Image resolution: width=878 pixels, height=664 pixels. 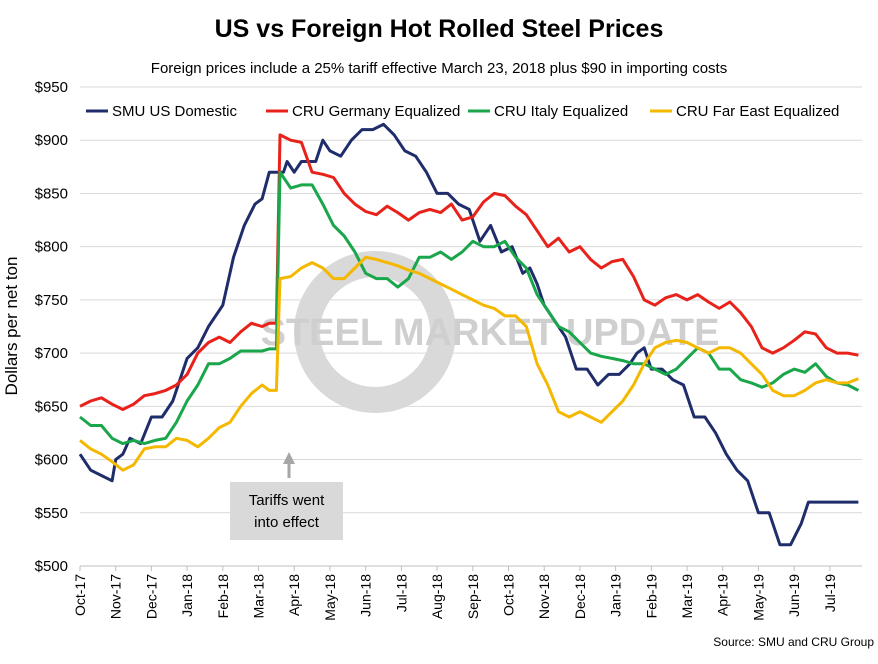 What do you see at coordinates (259, 596) in the screenshot?
I see `x-tick-label: Mar-18` at bounding box center [259, 596].